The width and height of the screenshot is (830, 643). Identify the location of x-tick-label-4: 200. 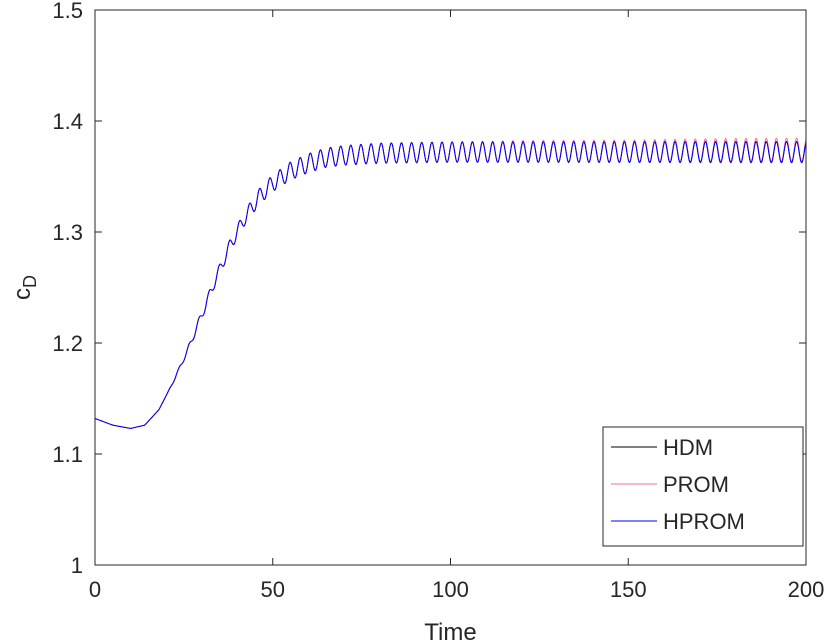
(806, 589).